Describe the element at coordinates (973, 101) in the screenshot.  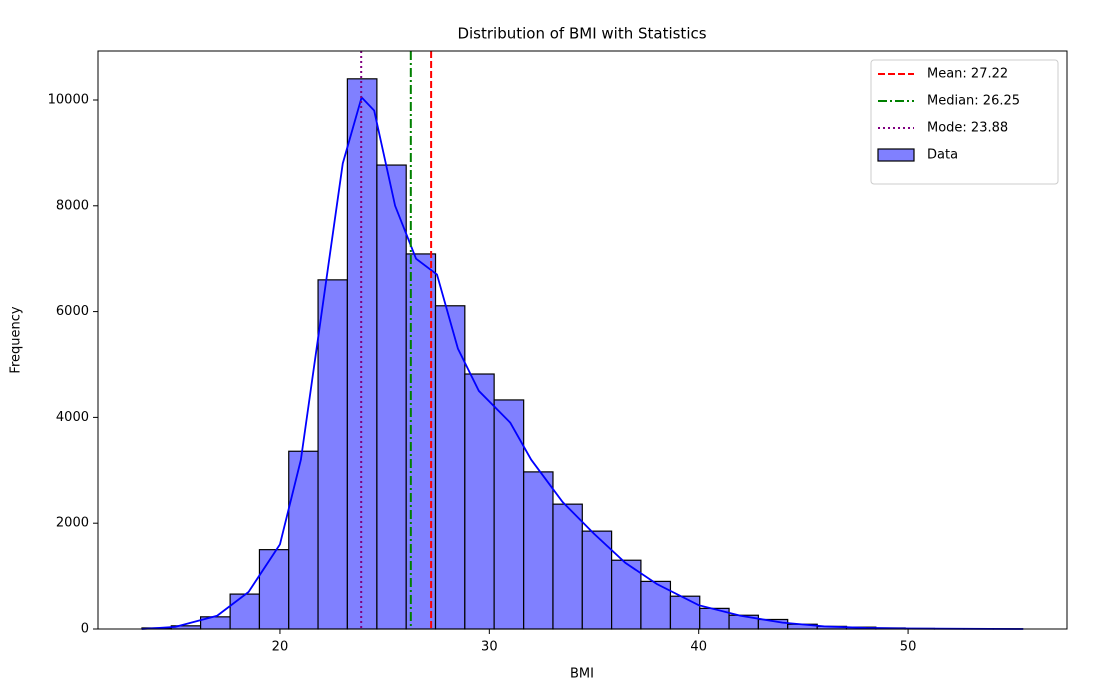
I see `legend-label: Median: 26.25` at that location.